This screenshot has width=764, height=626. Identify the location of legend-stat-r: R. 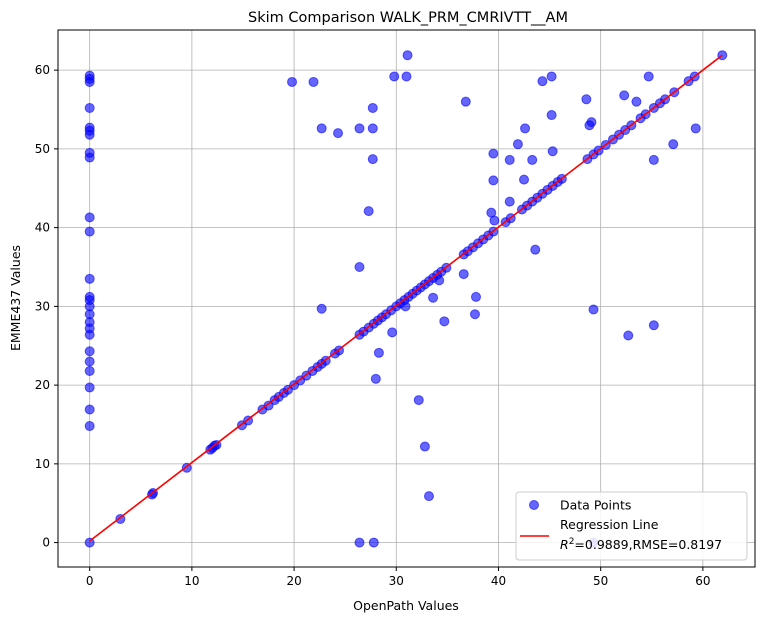
(564, 544).